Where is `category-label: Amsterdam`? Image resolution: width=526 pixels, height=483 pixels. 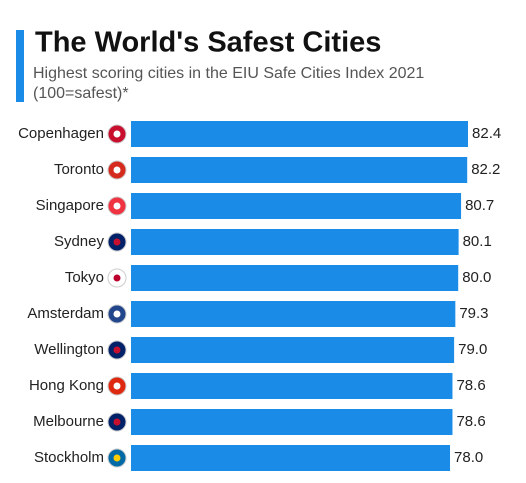 category-label: Amsterdam is located at coordinates (65, 313).